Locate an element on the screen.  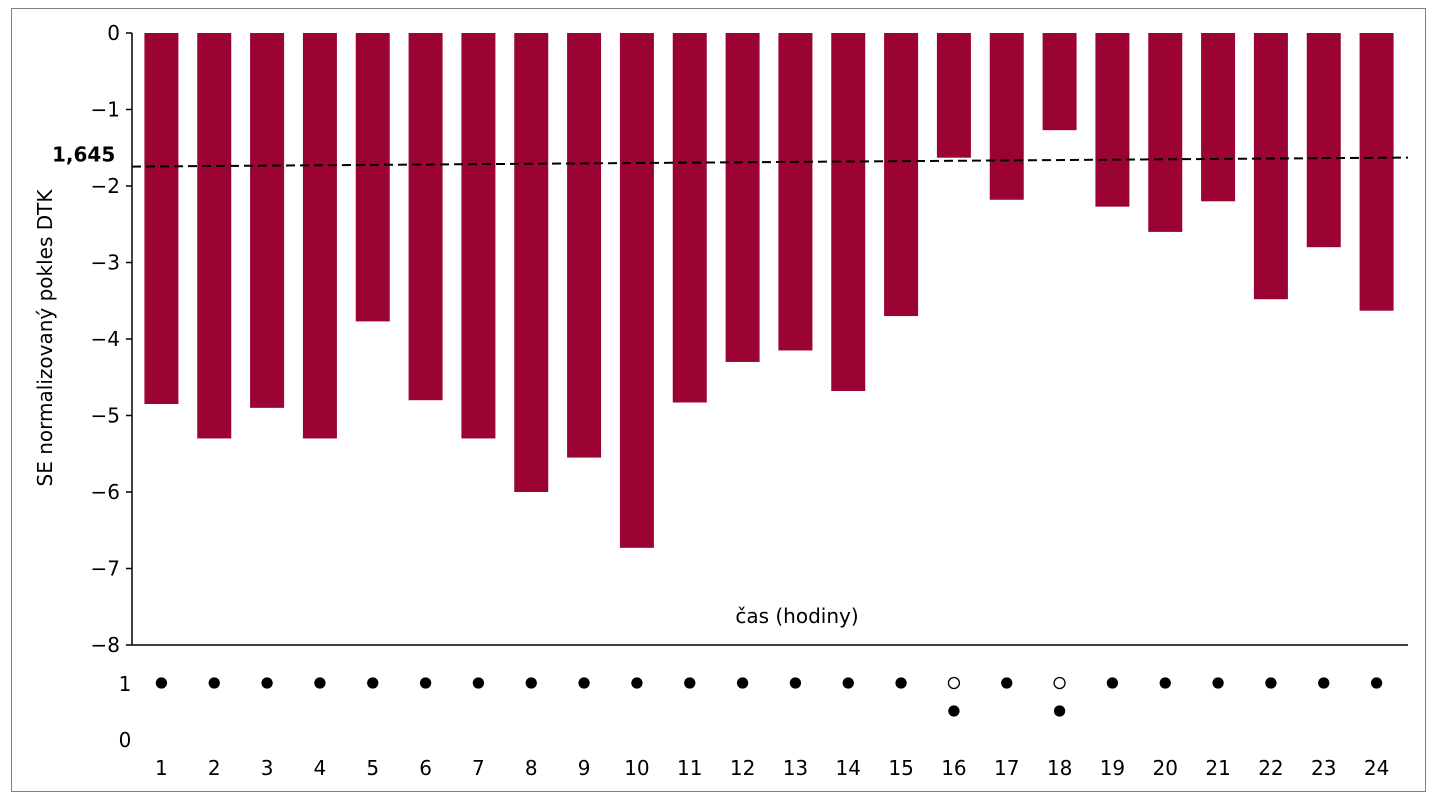
x-tick-label: 16 is located at coordinates (953, 768).